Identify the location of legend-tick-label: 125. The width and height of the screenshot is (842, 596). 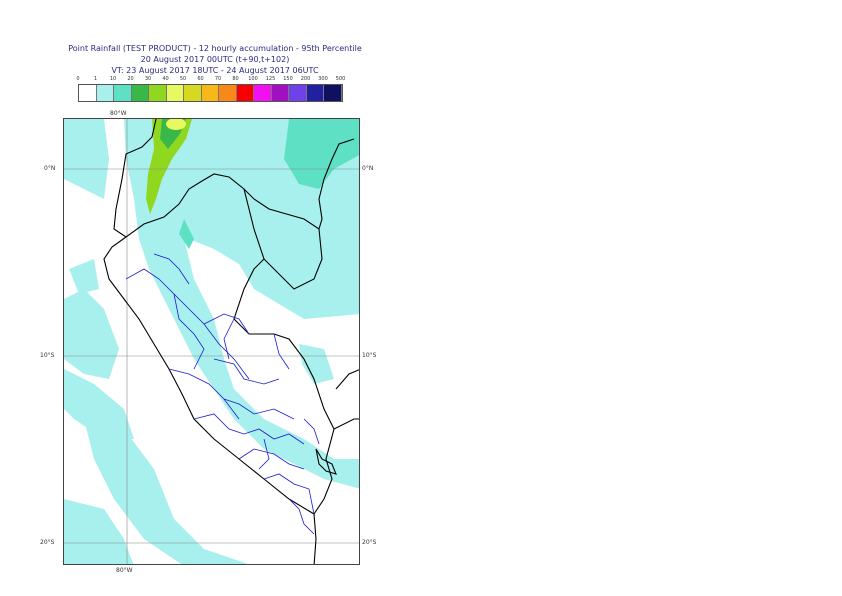
(270, 79).